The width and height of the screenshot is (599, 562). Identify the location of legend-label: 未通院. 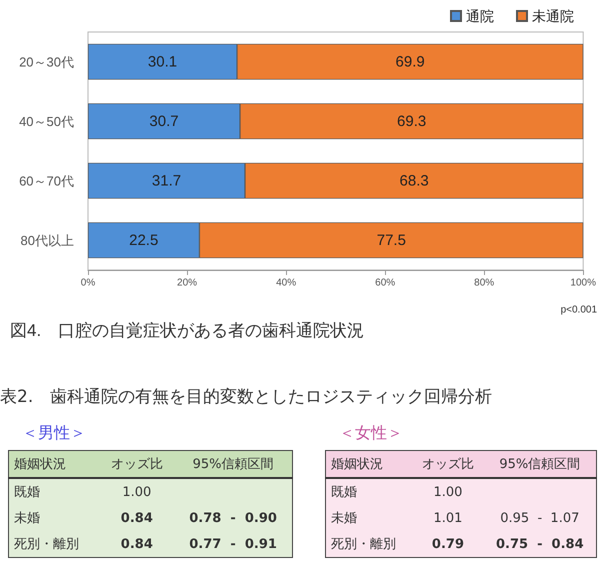
(553, 16).